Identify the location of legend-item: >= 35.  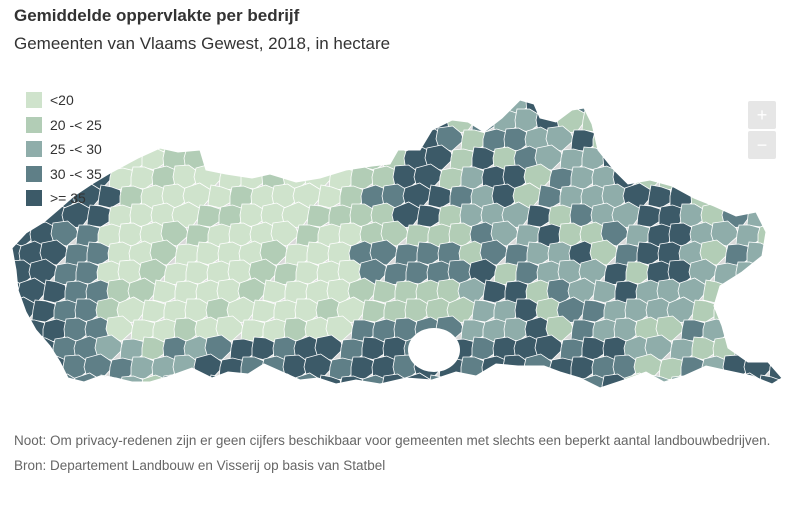
(64, 198).